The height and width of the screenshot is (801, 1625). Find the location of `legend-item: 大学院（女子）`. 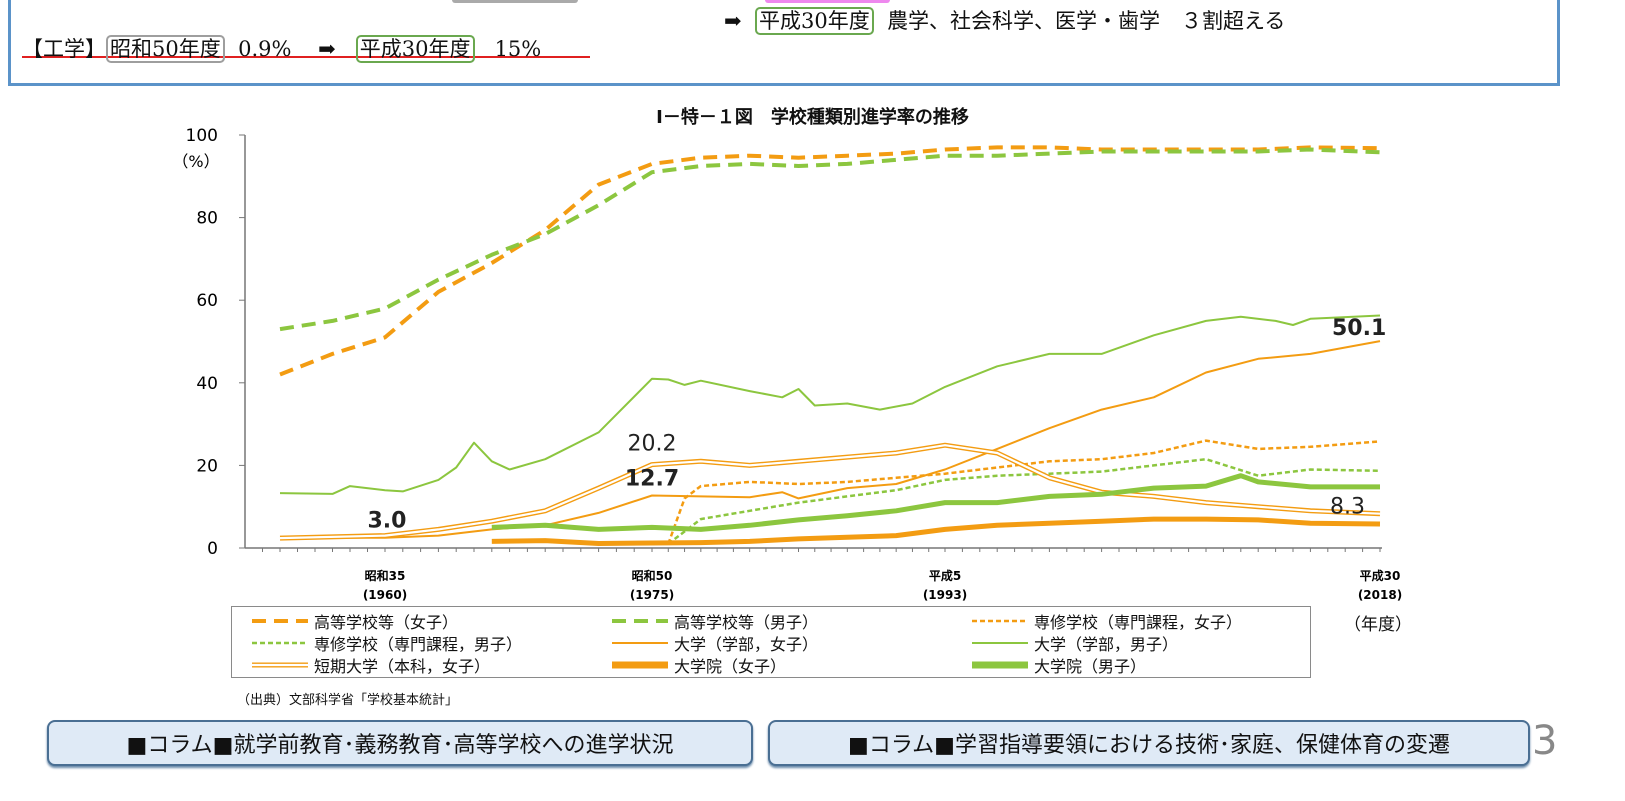

legend-item: 大学院（女子） is located at coordinates (698, 665).